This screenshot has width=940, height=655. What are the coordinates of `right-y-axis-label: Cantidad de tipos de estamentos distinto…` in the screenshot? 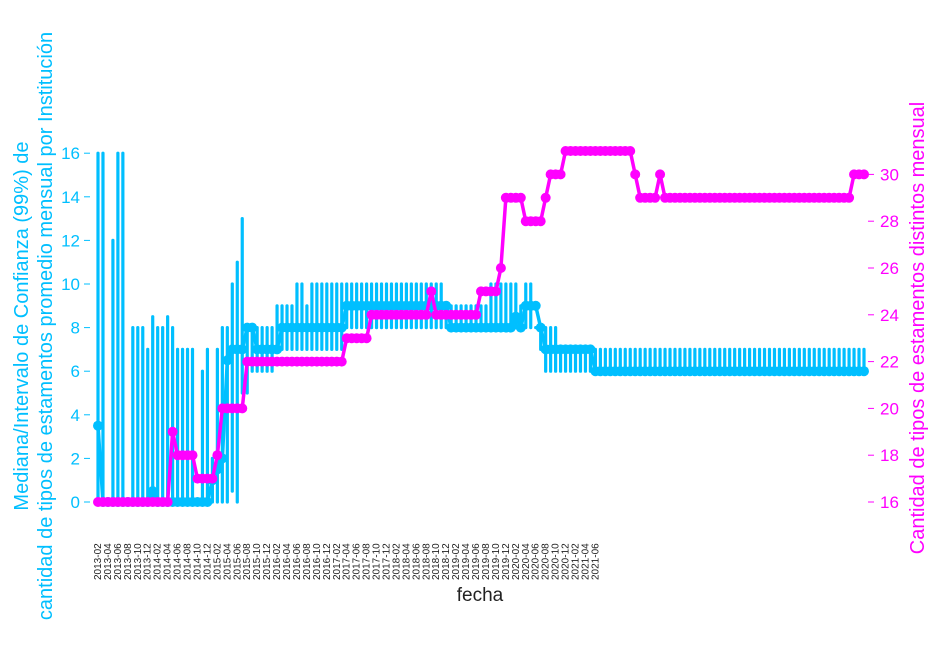 It's located at (918, 328).